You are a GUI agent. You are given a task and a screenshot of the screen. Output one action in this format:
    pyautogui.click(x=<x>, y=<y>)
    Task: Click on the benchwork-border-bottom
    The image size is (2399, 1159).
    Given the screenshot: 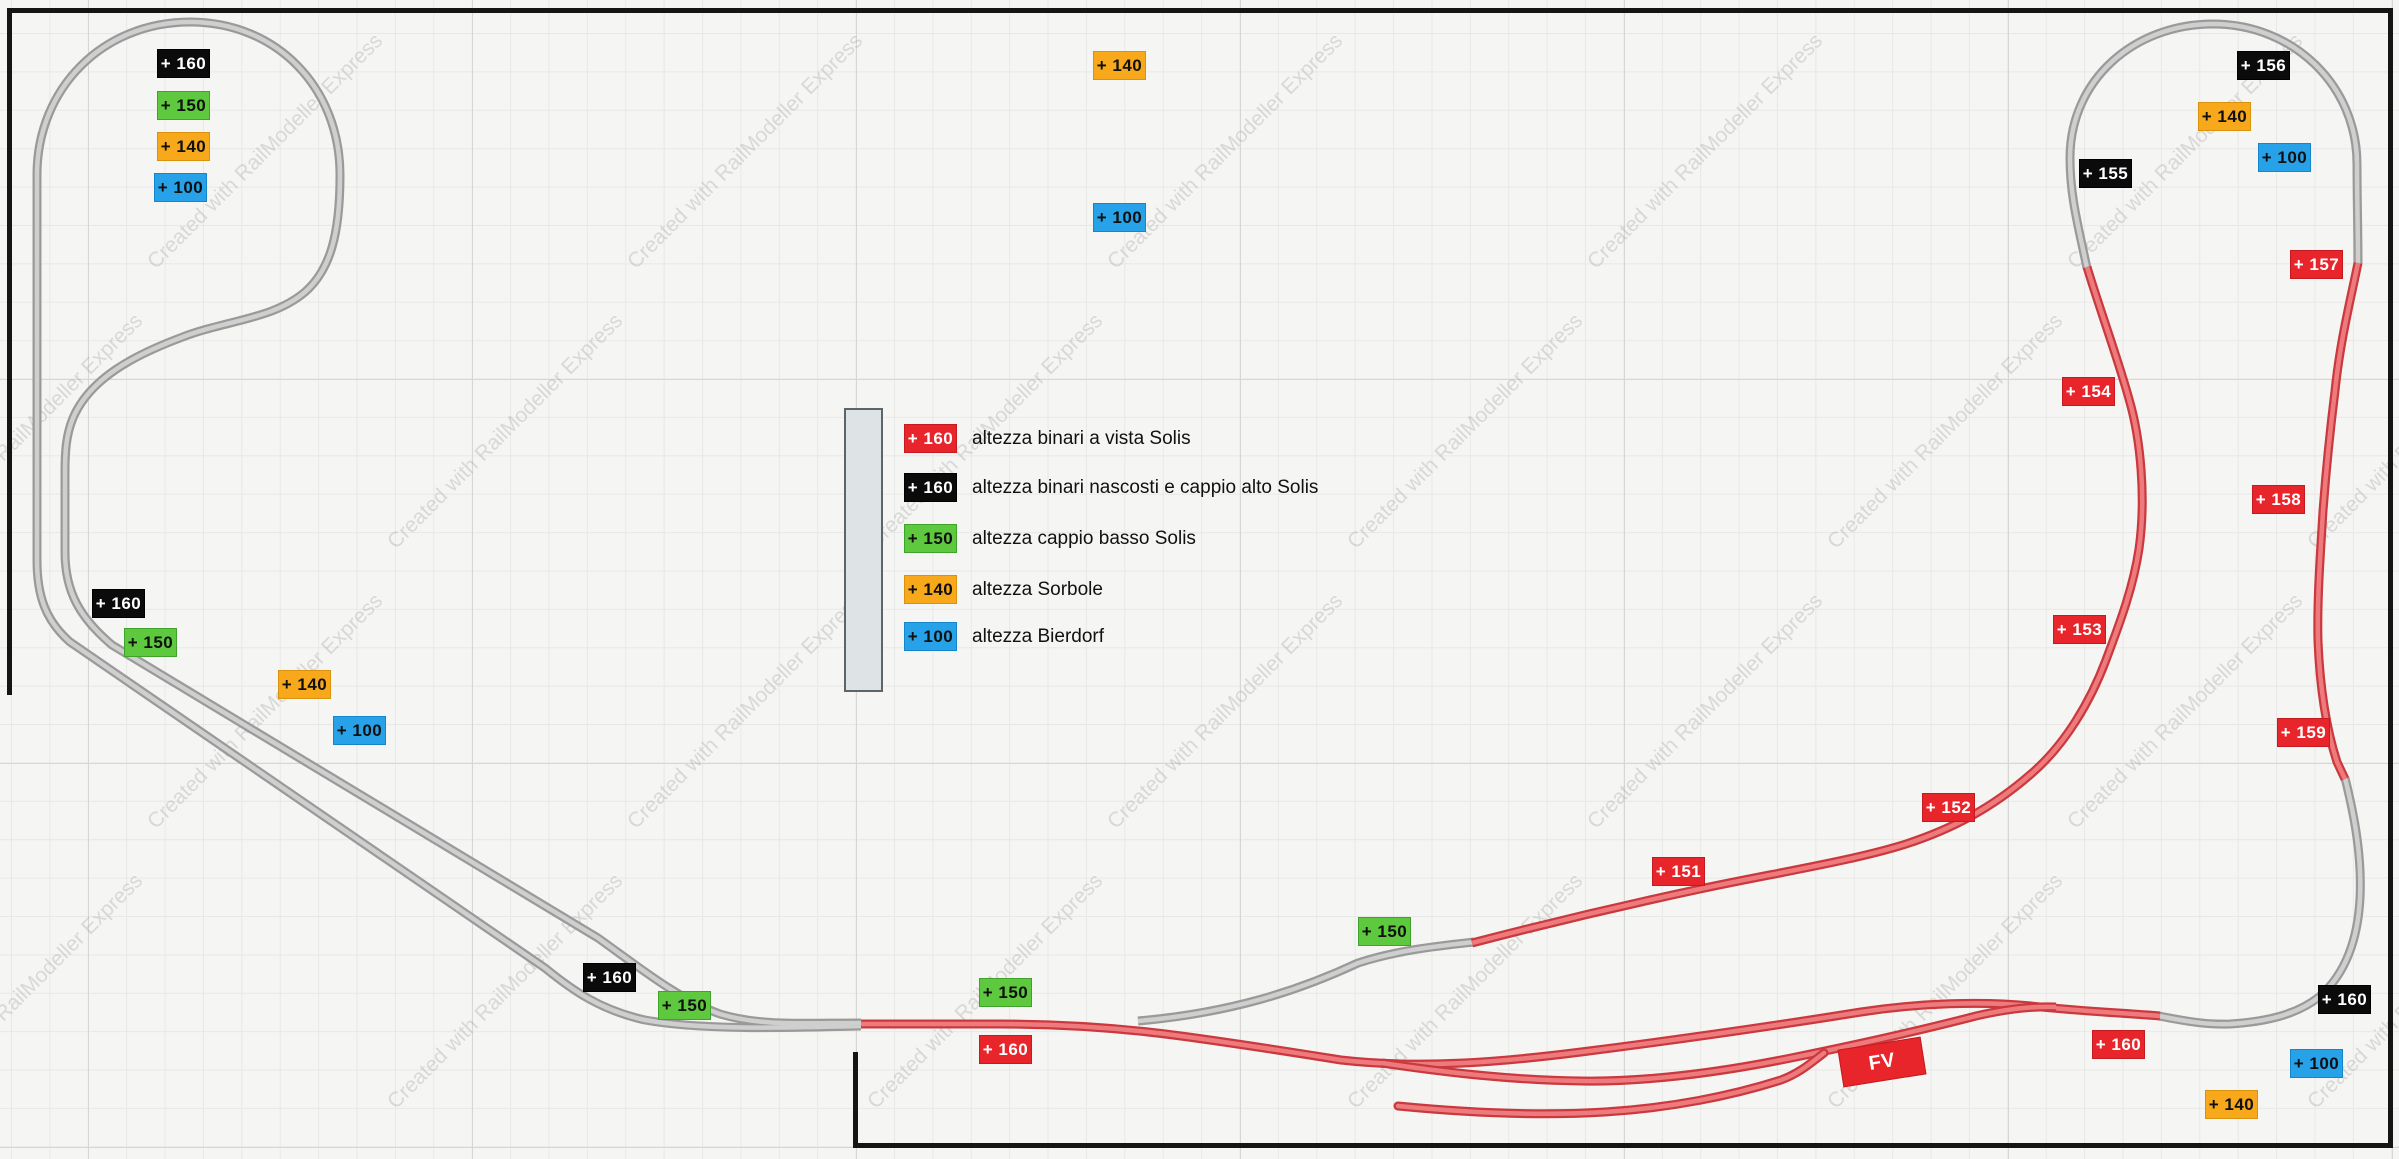 What is the action you would take?
    pyautogui.click(x=1624, y=1145)
    